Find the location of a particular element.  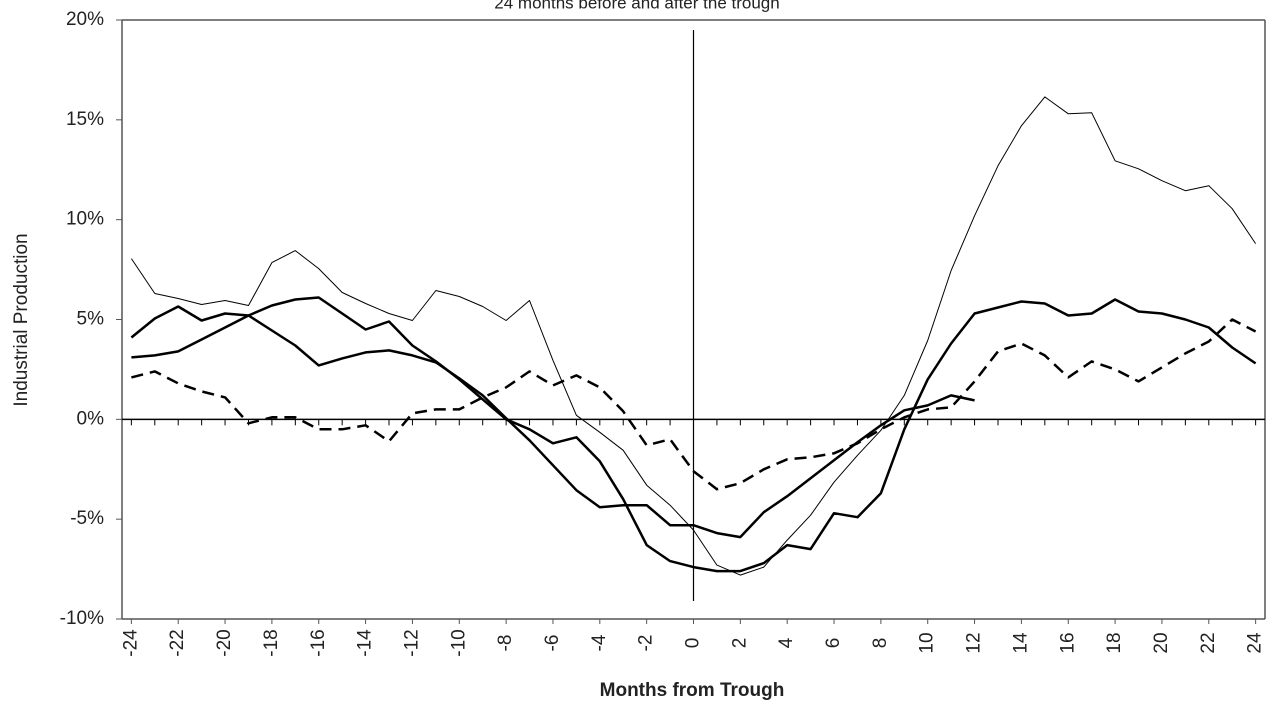

y-tick-label: 15% is located at coordinates (85, 119).